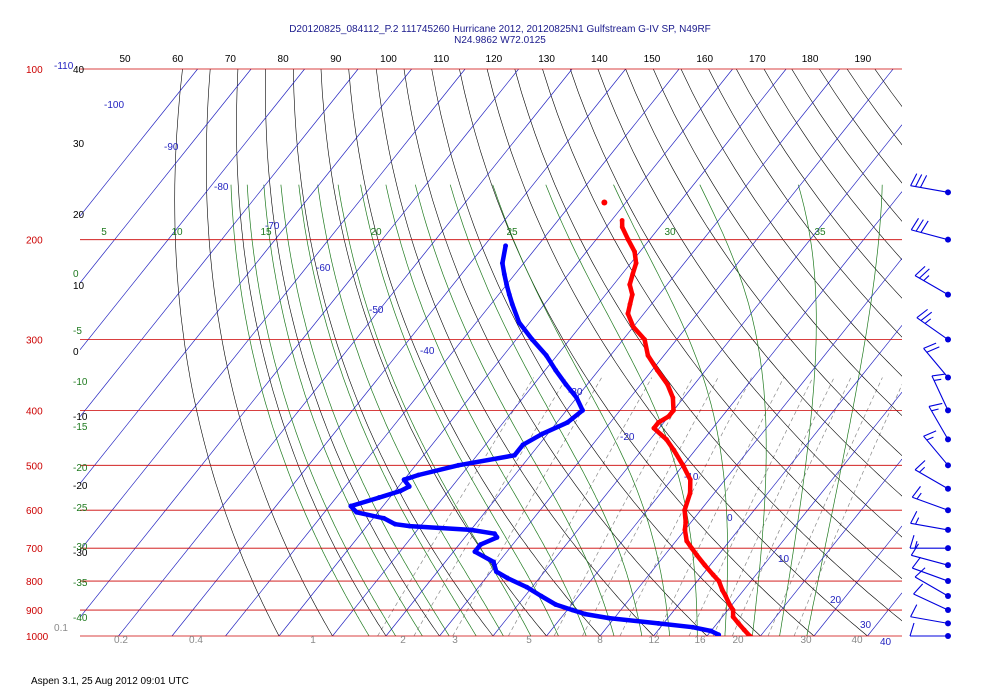  What do you see at coordinates (546, 59) in the screenshot?
I see `top-axis-label: 130` at bounding box center [546, 59].